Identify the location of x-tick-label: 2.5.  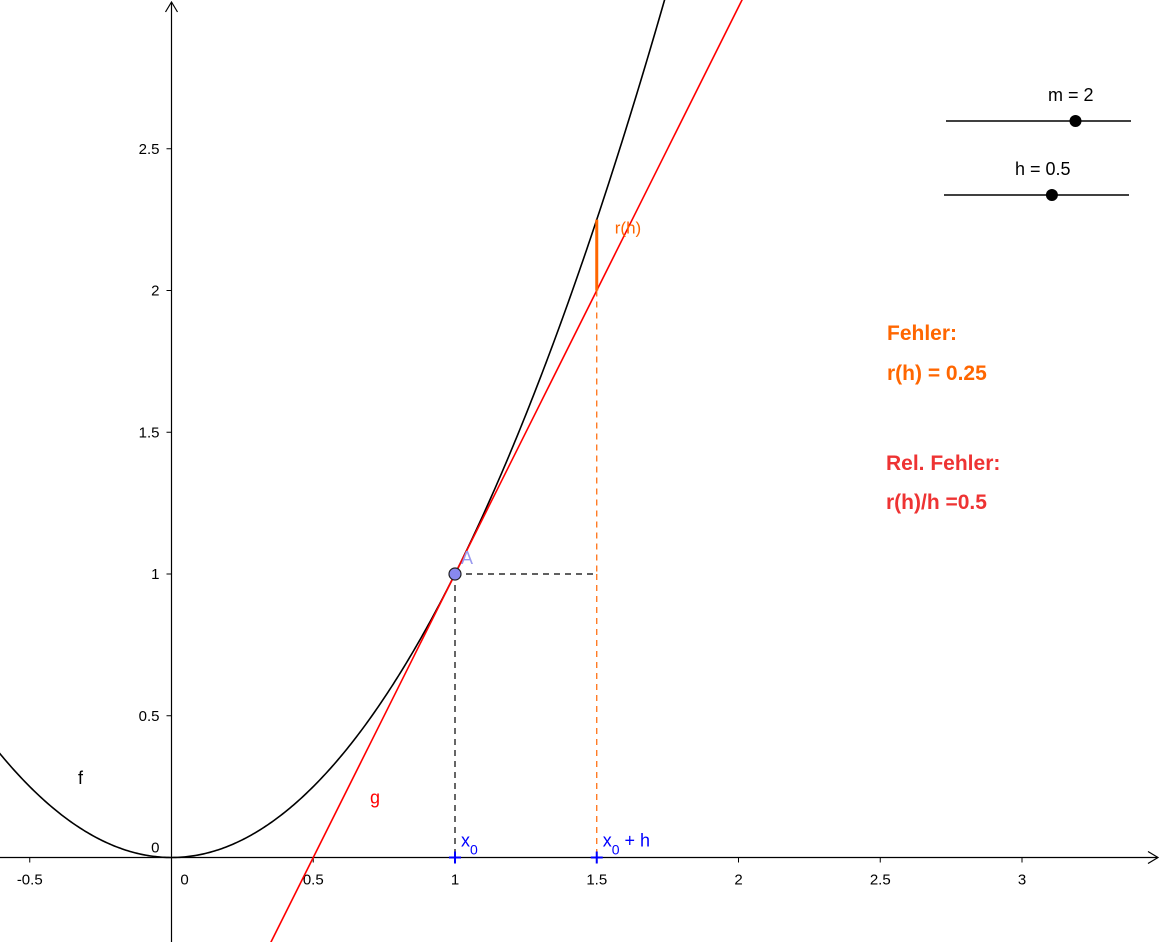
(880, 880).